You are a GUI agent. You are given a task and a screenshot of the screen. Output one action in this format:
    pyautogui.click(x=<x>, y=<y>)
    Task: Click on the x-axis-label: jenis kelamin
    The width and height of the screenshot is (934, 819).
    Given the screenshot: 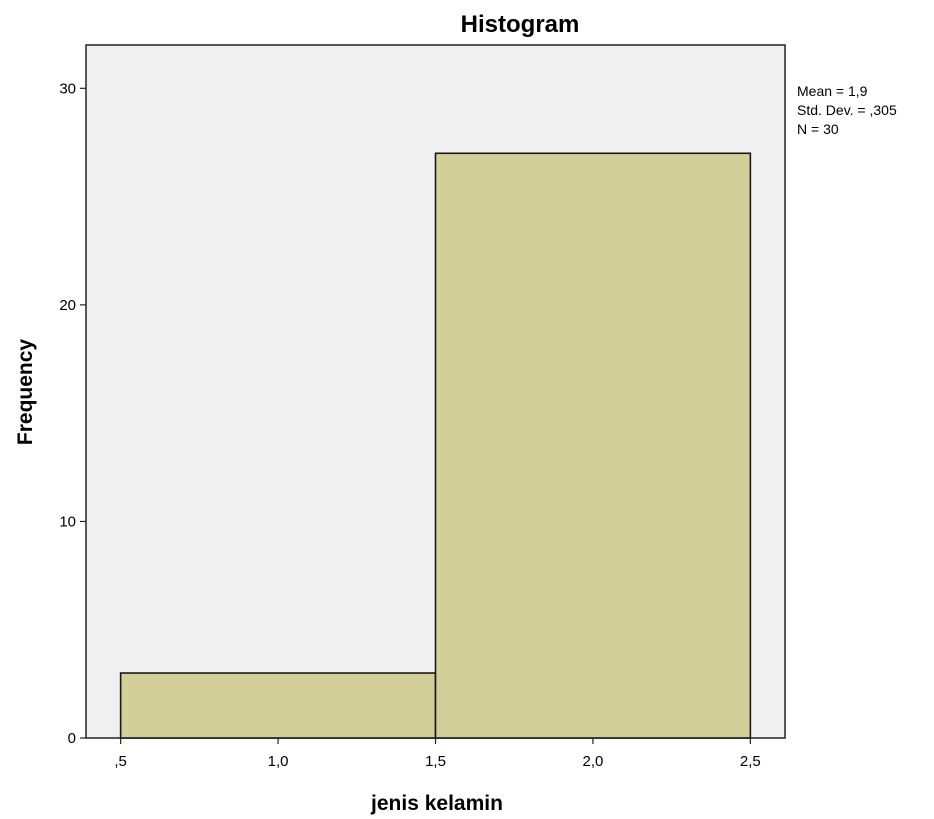 What is the action you would take?
    pyautogui.click(x=436, y=803)
    